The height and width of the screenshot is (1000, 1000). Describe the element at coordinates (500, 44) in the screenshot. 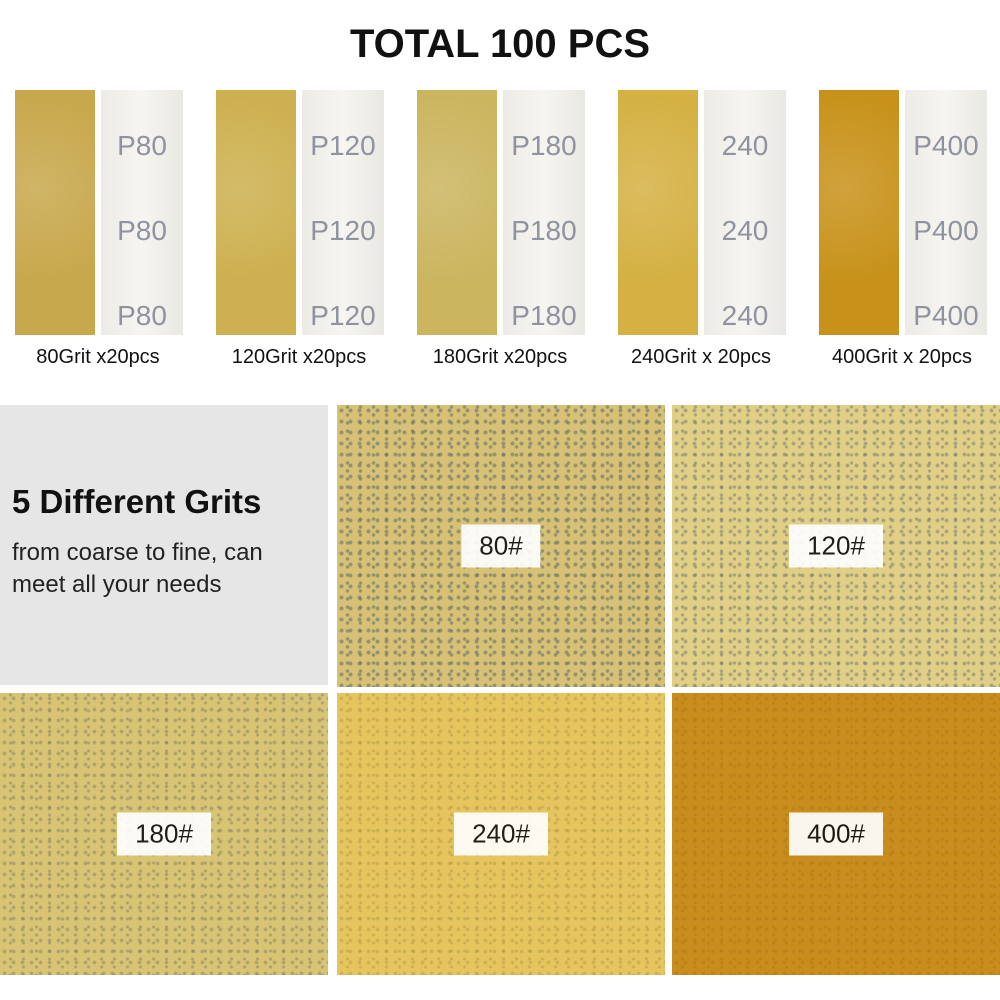

I see `title: TOTAL 100 PCS` at that location.